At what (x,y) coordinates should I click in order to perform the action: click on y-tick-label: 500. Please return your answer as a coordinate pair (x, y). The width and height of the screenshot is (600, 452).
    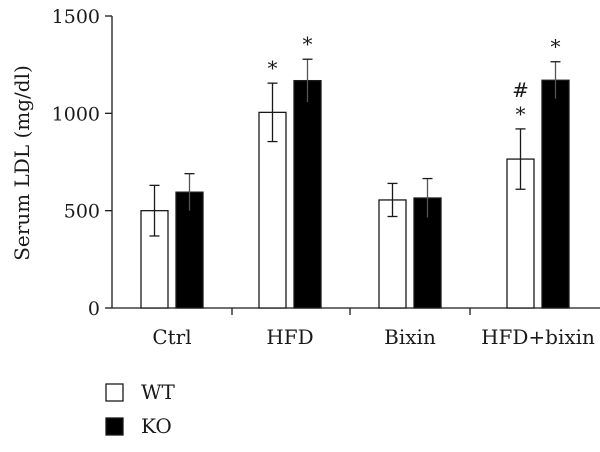
    Looking at the image, I should click on (82, 212).